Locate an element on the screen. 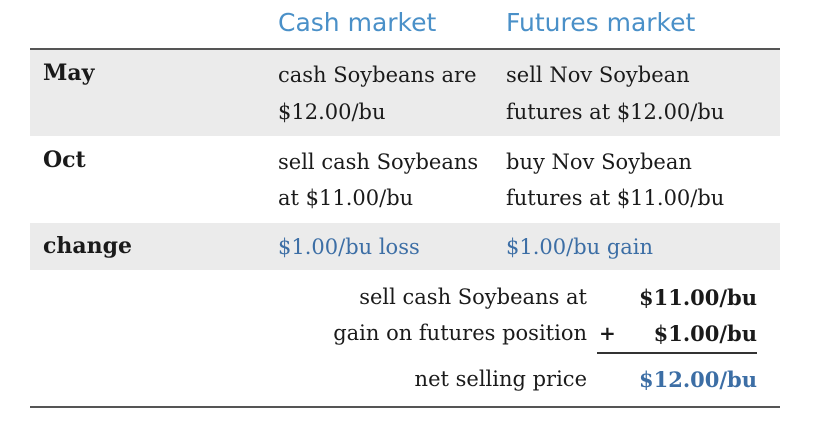  calc-futures-gain-label: gain on futures position is located at coordinates (460, 333).